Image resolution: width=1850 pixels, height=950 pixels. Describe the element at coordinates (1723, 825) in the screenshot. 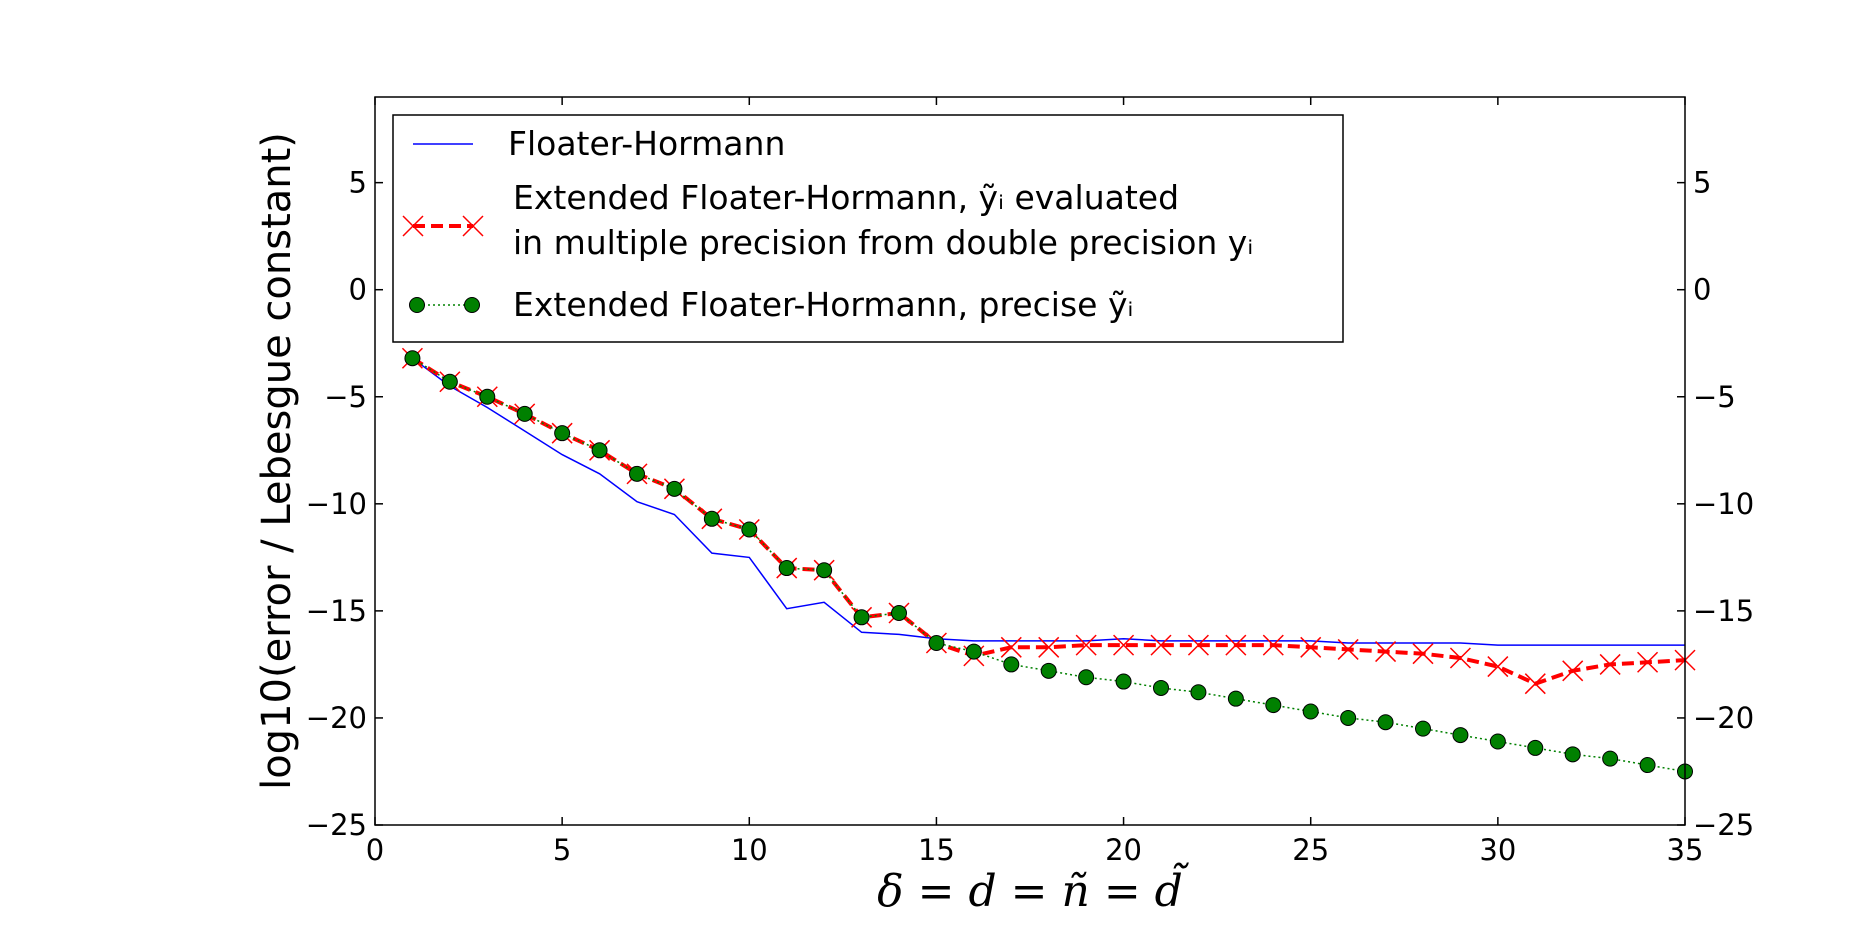

I see `y-tick-label-right: −25` at that location.